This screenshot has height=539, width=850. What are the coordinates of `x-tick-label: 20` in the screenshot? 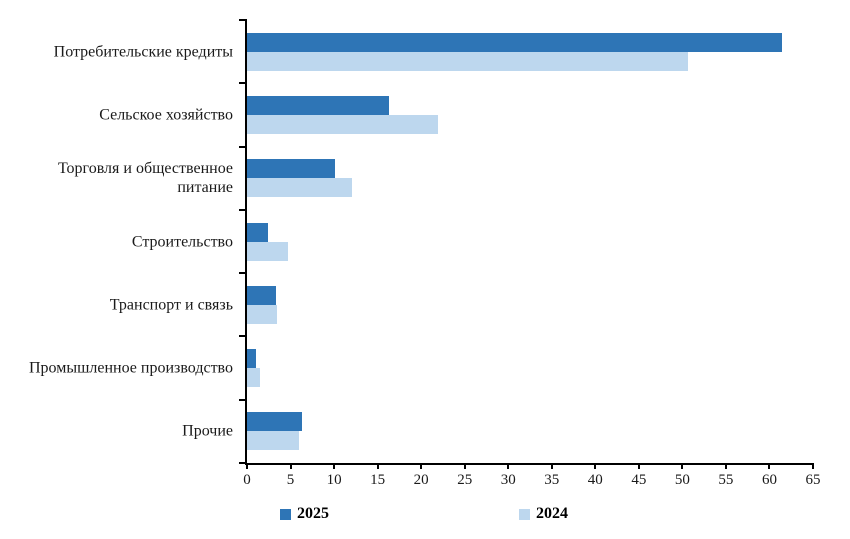 It's located at (421, 480).